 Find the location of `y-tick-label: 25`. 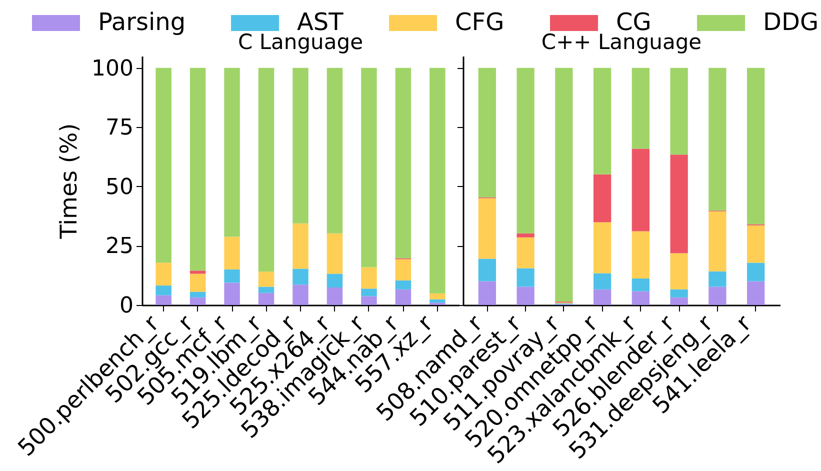

y-tick-label: 25 is located at coordinates (120, 247).